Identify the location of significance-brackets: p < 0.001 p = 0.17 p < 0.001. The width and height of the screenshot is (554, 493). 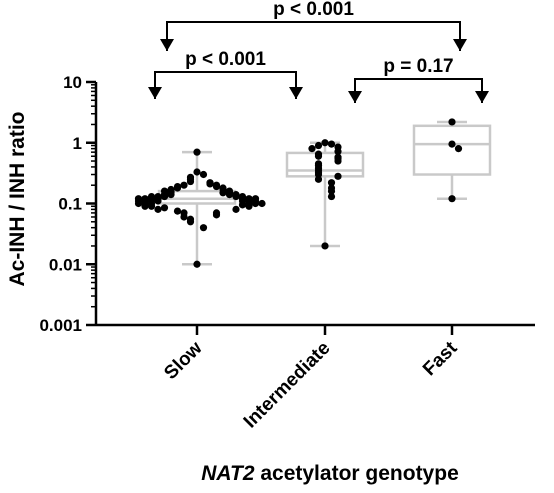
(318, 51).